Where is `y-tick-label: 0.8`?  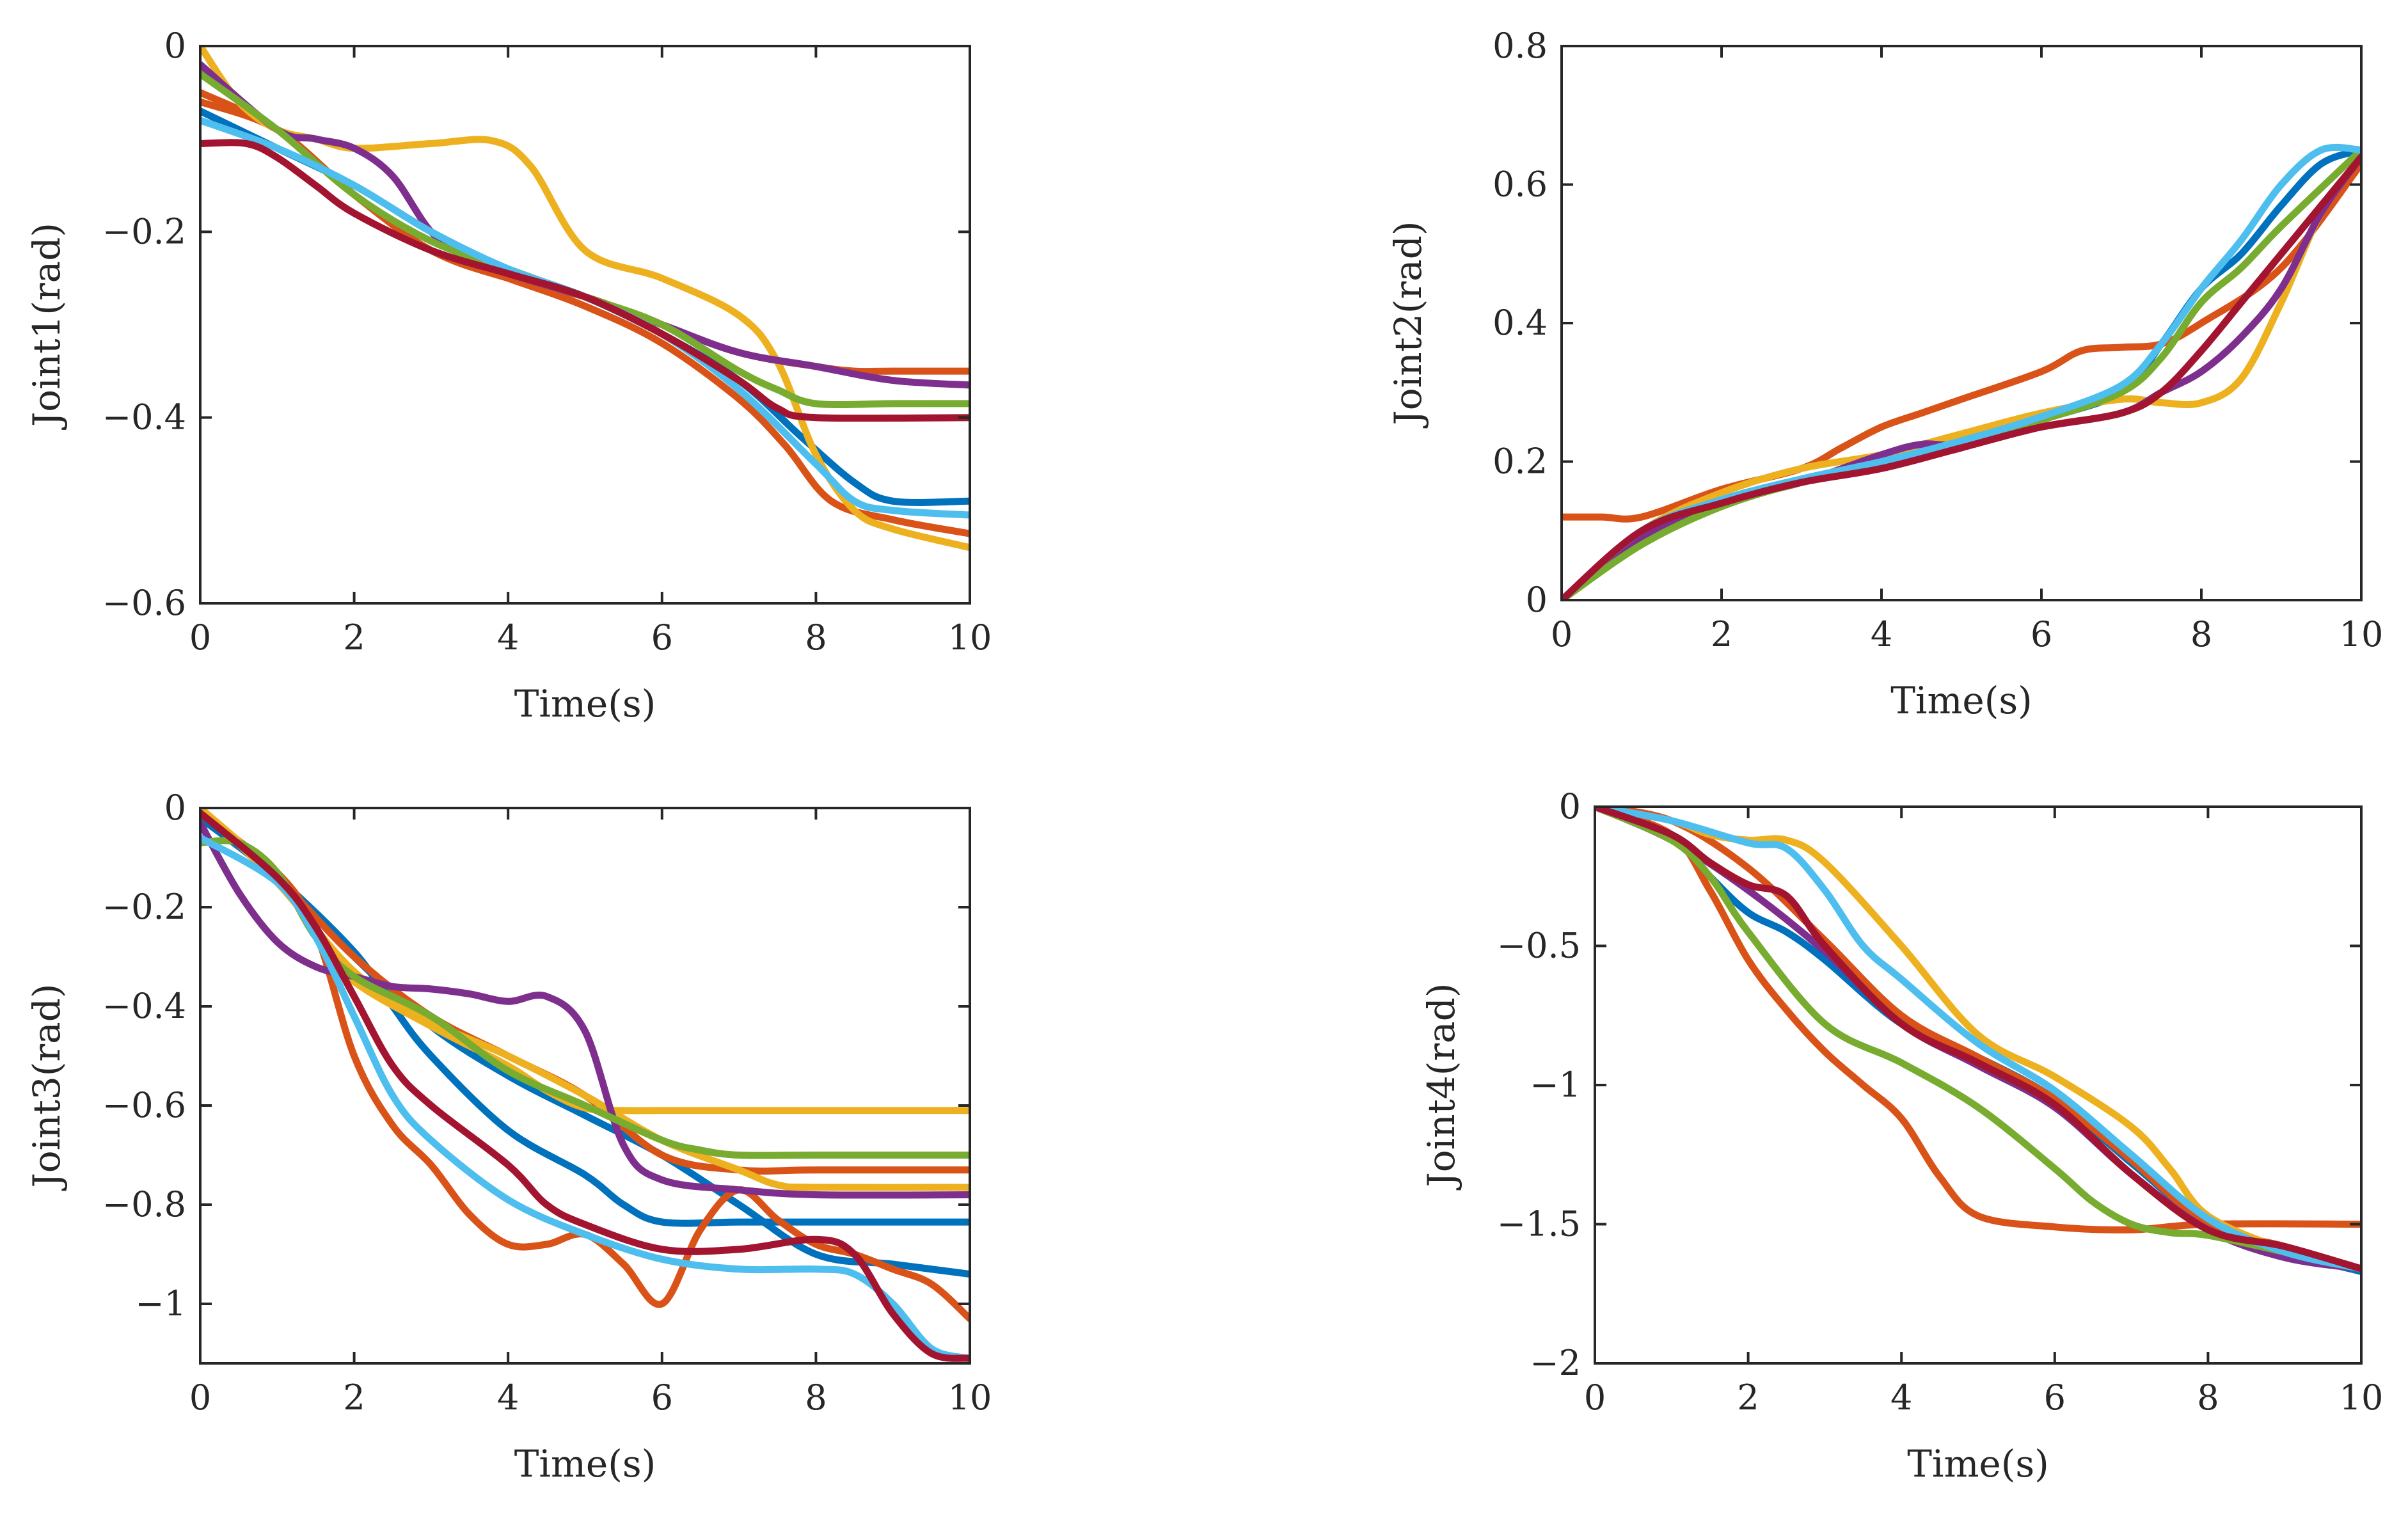 y-tick-label: 0.8 is located at coordinates (1521, 46).